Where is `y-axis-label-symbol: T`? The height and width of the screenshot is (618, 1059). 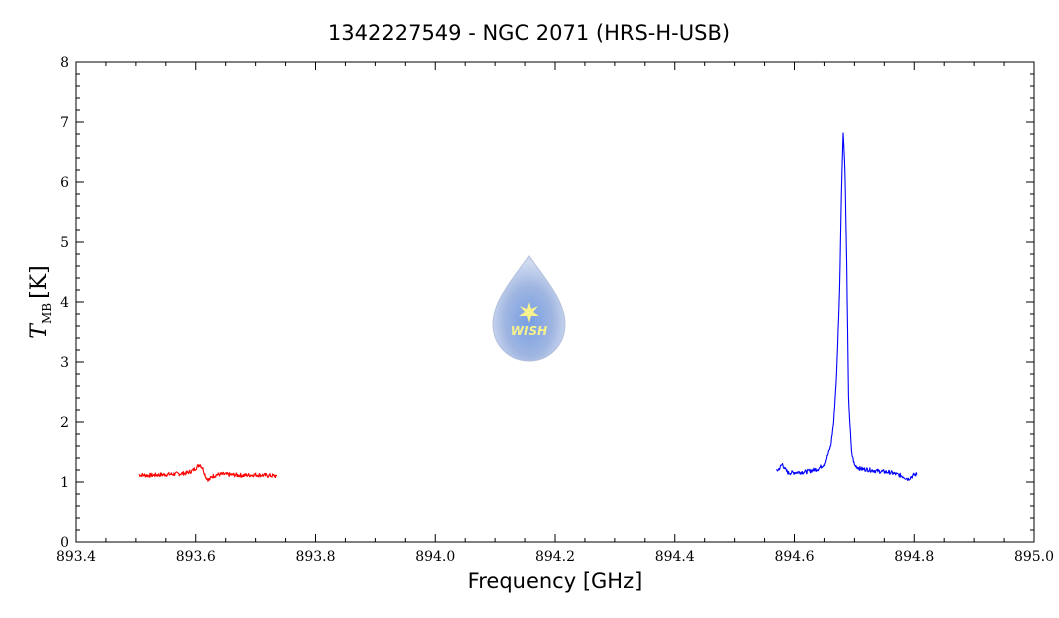 y-axis-label-symbol: T is located at coordinates (39, 330).